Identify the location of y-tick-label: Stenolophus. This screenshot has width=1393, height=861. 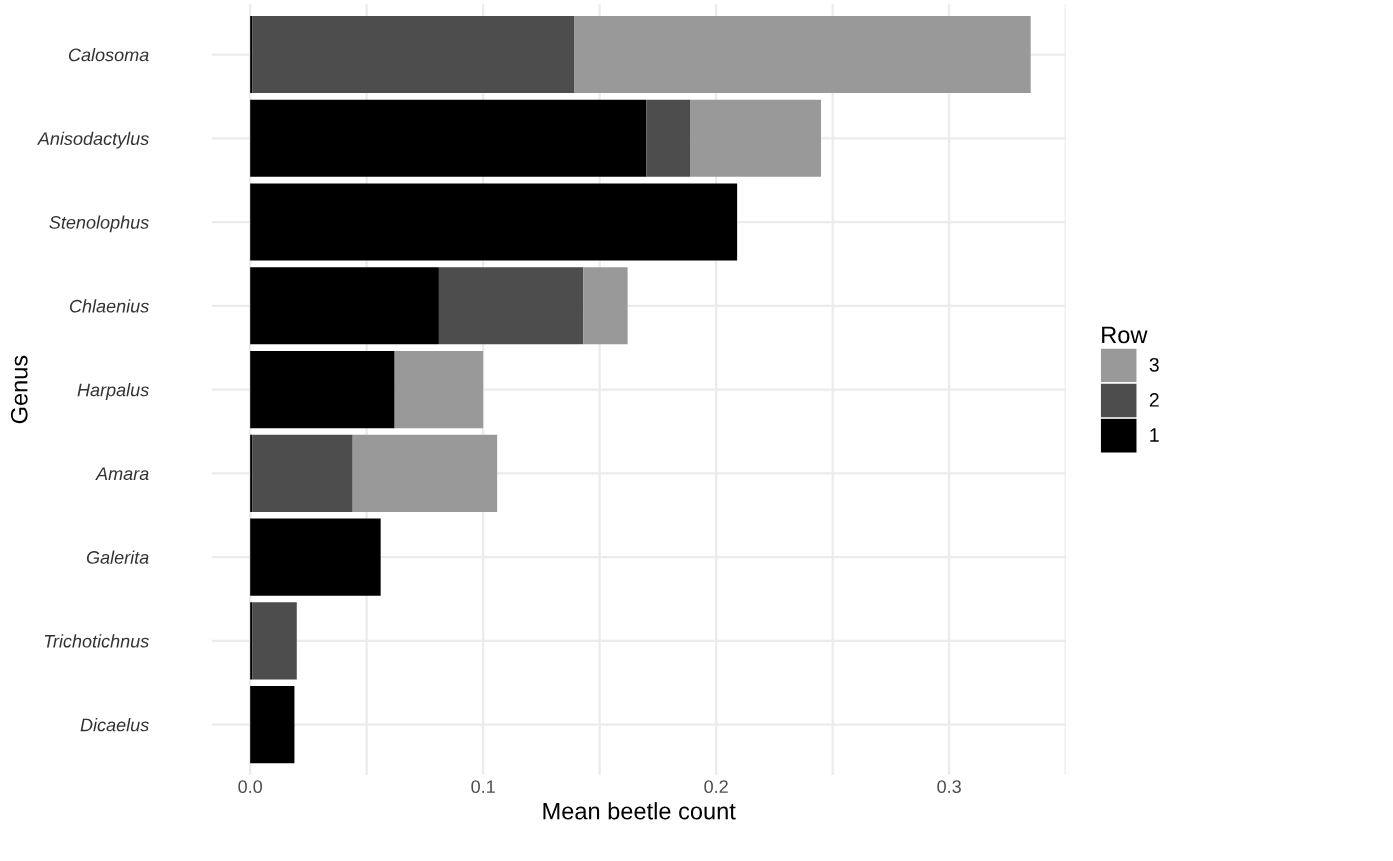
(99, 224).